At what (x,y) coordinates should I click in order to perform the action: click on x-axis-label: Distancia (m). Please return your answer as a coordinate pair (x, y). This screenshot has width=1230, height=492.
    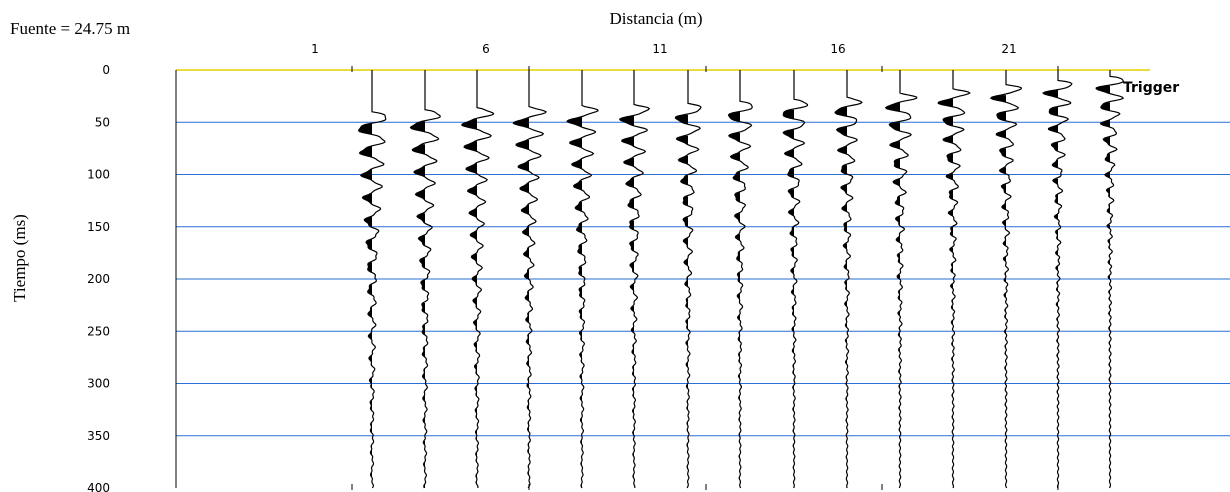
    Looking at the image, I should click on (656, 18).